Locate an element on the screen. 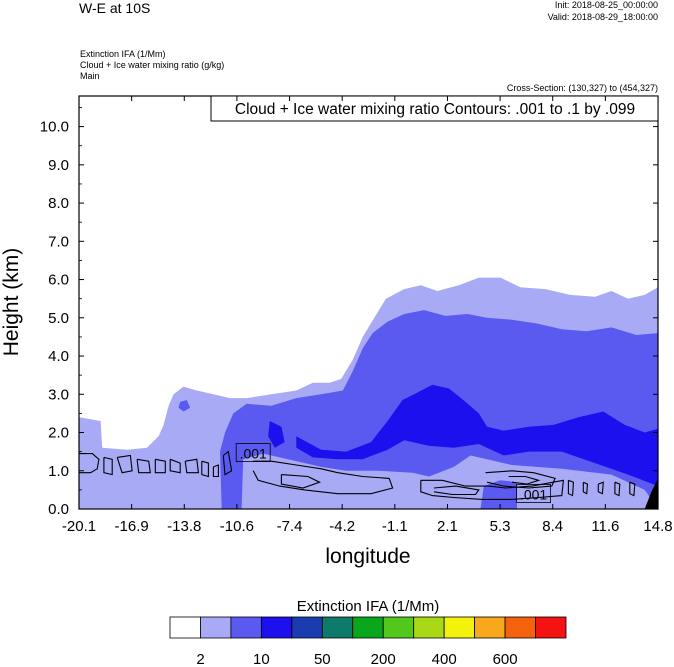  colorbar-label: 50 is located at coordinates (322, 659).